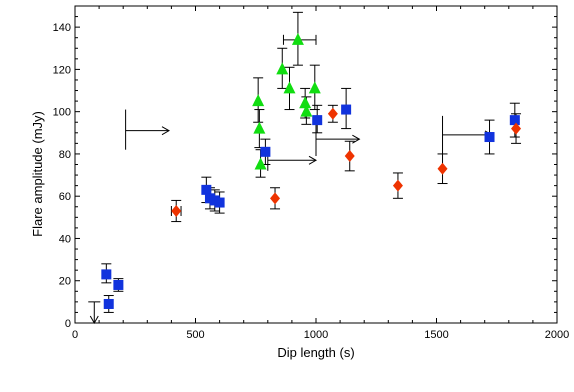  I want to click on y-axis-label: Flare amplitude (mJy), so click(37, 174).